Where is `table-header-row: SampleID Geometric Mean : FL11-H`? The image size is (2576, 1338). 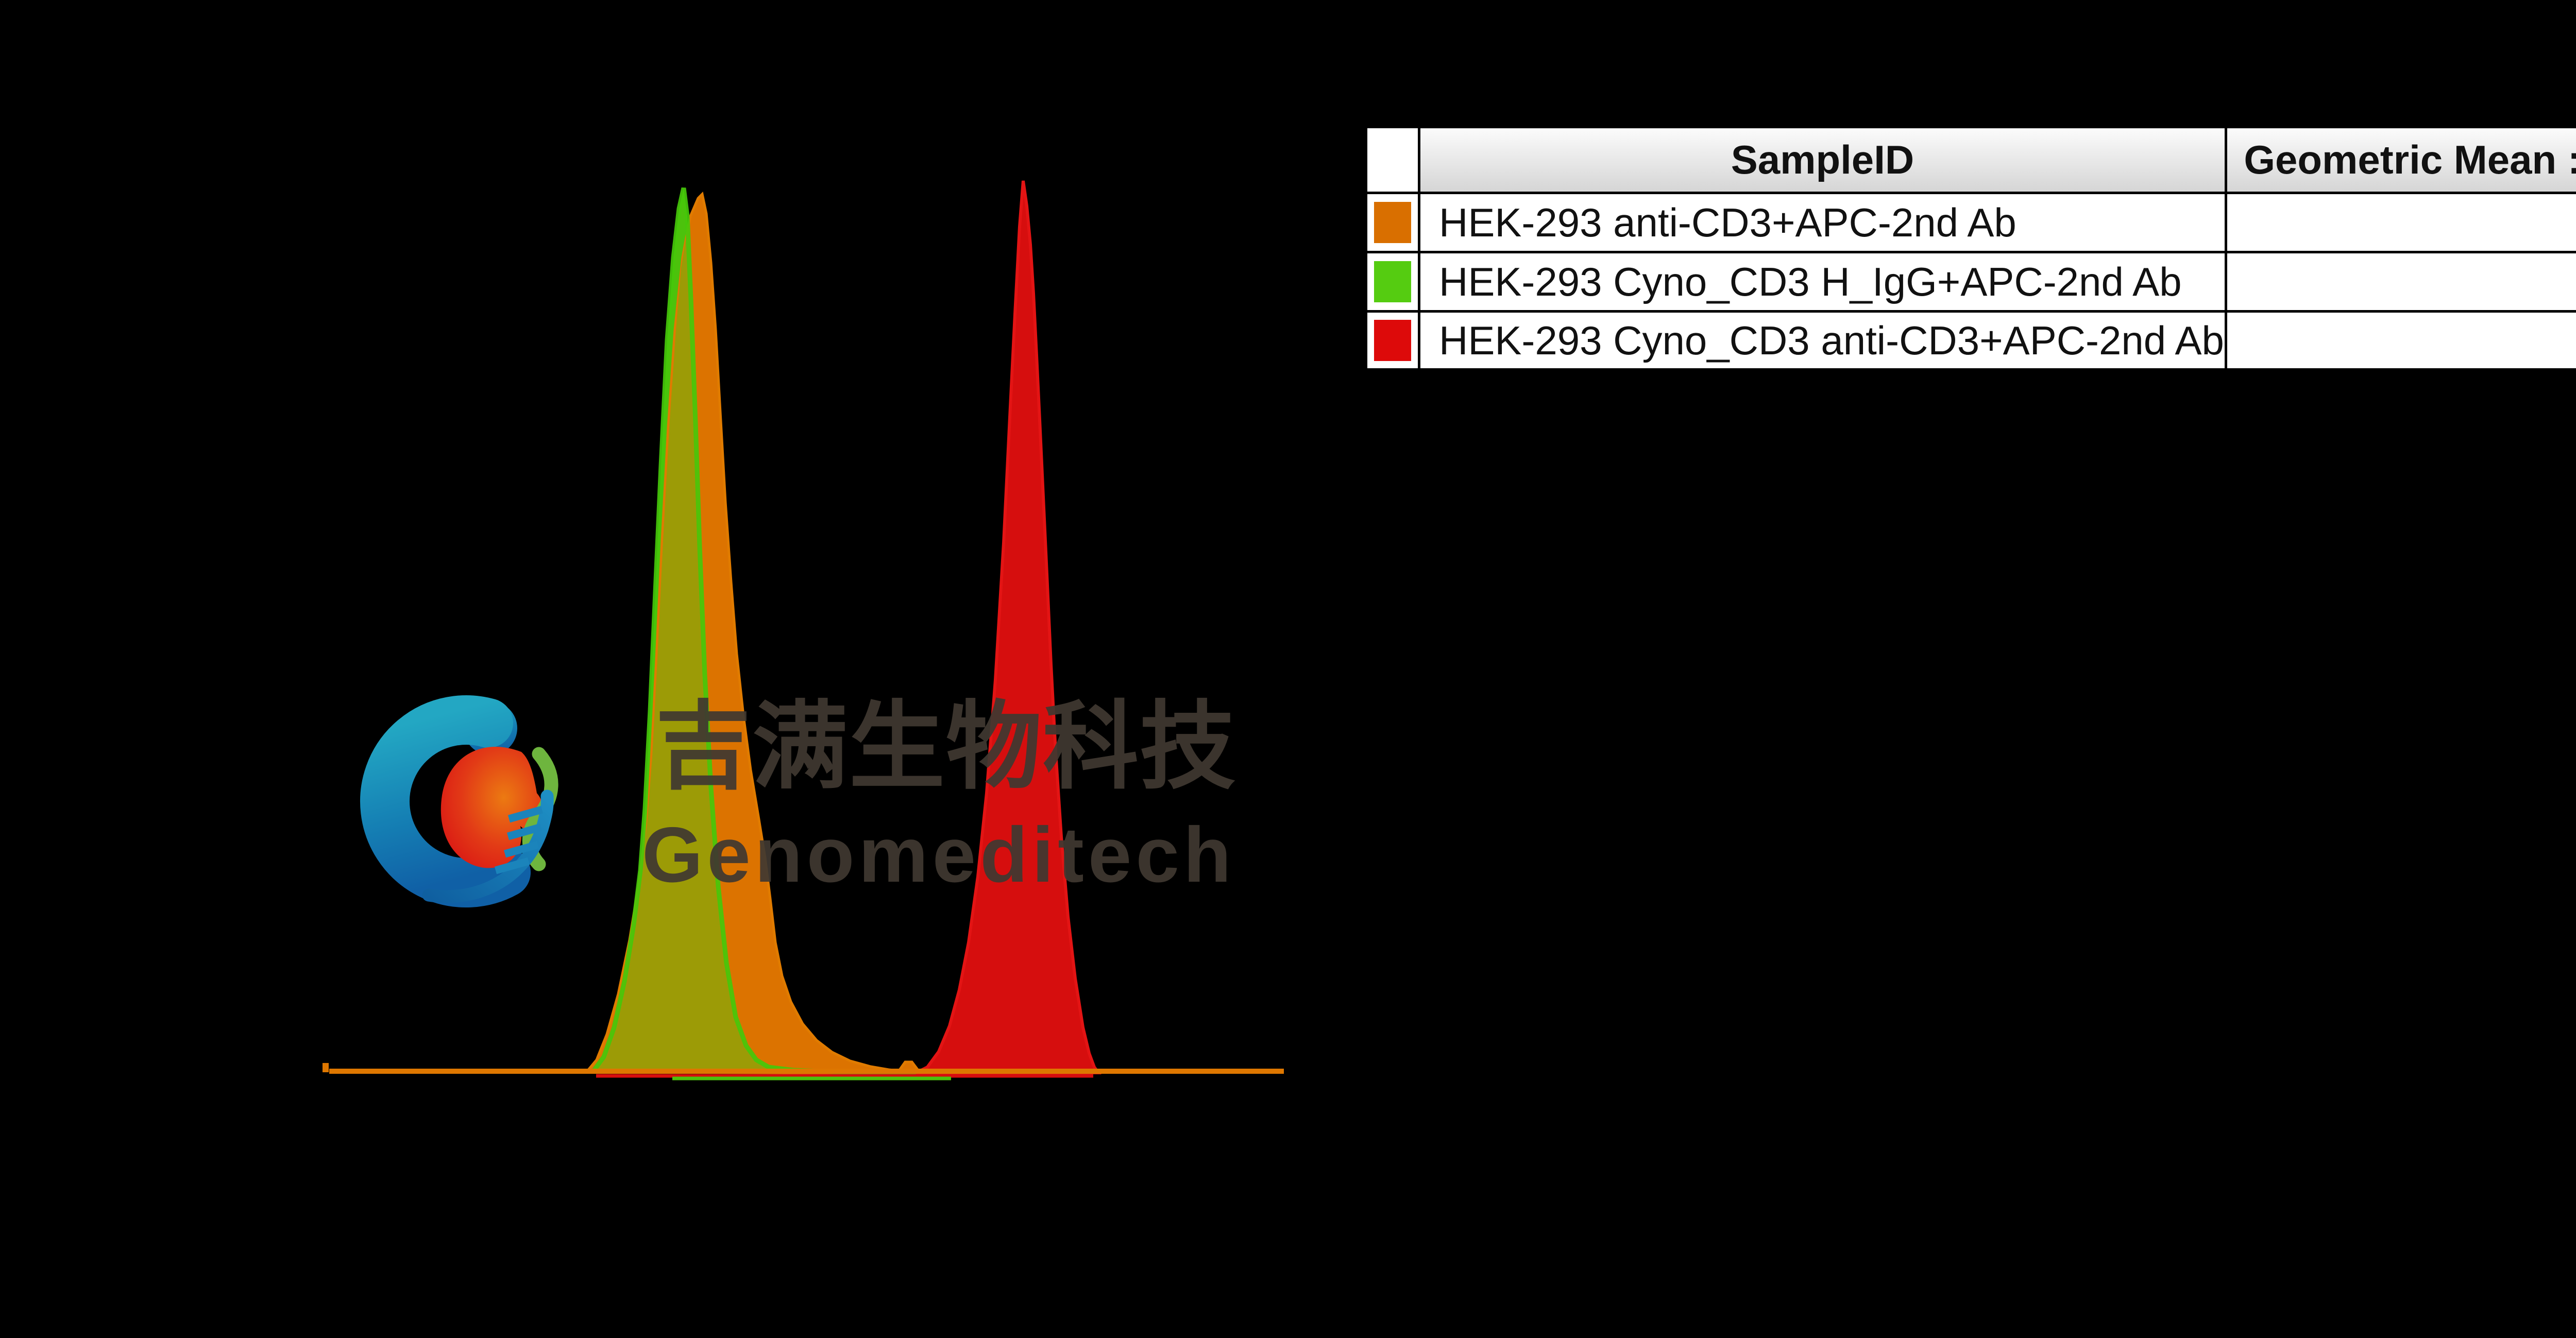 table-header-row: SampleID Geometric Mean : FL11-H is located at coordinates (1970, 159).